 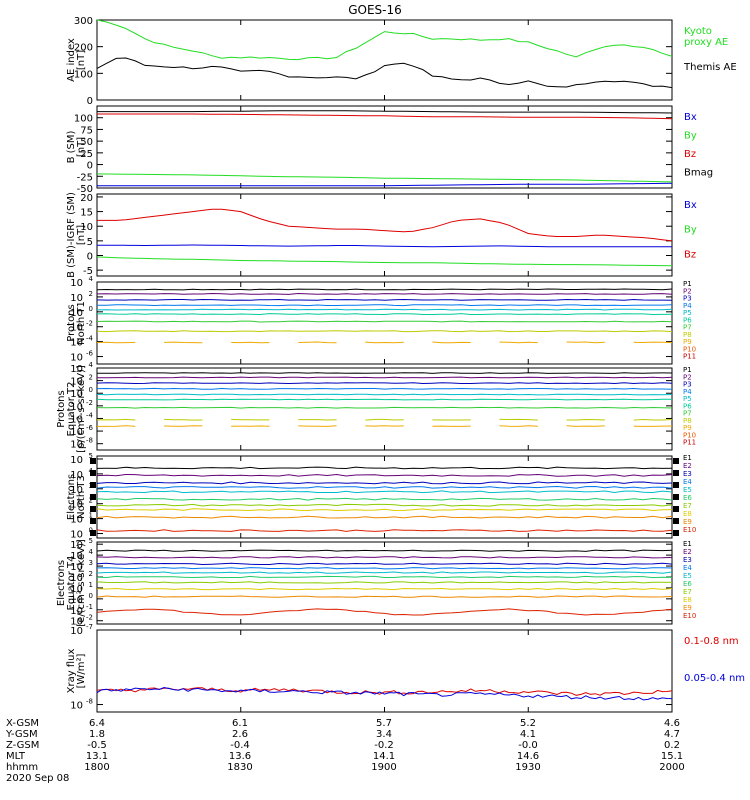 I want to click on channel-line-p2, so click(x=385, y=377).